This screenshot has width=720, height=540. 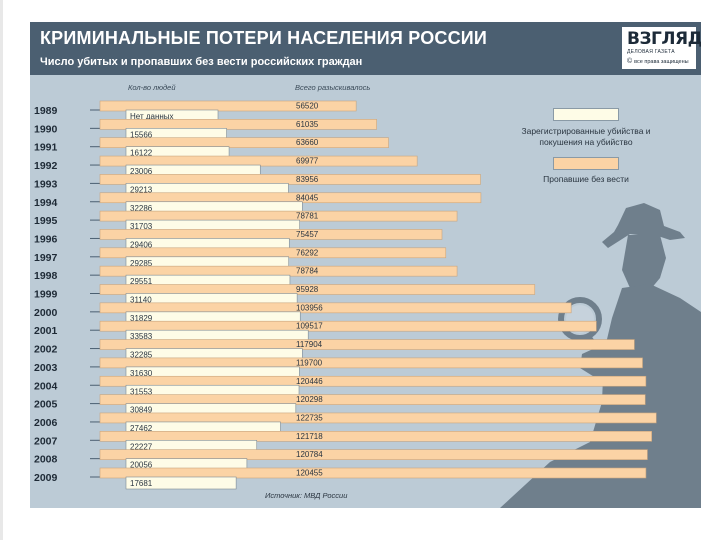 I want to click on missing-value-label: 103956, so click(x=309, y=307).